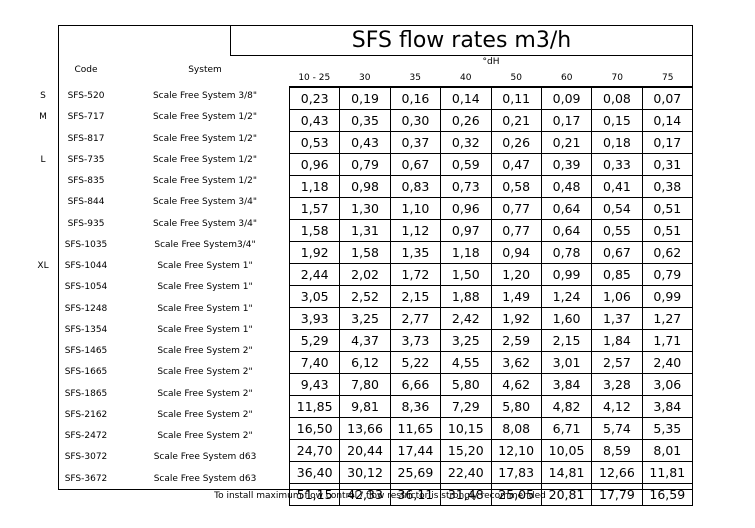  Describe the element at coordinates (365, 450) in the screenshot. I see `flow-rate-cell: 20,44` at that location.